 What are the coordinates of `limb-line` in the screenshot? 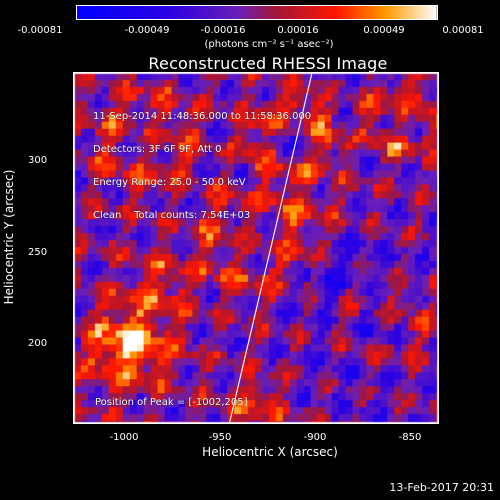 It's located at (270, 248).